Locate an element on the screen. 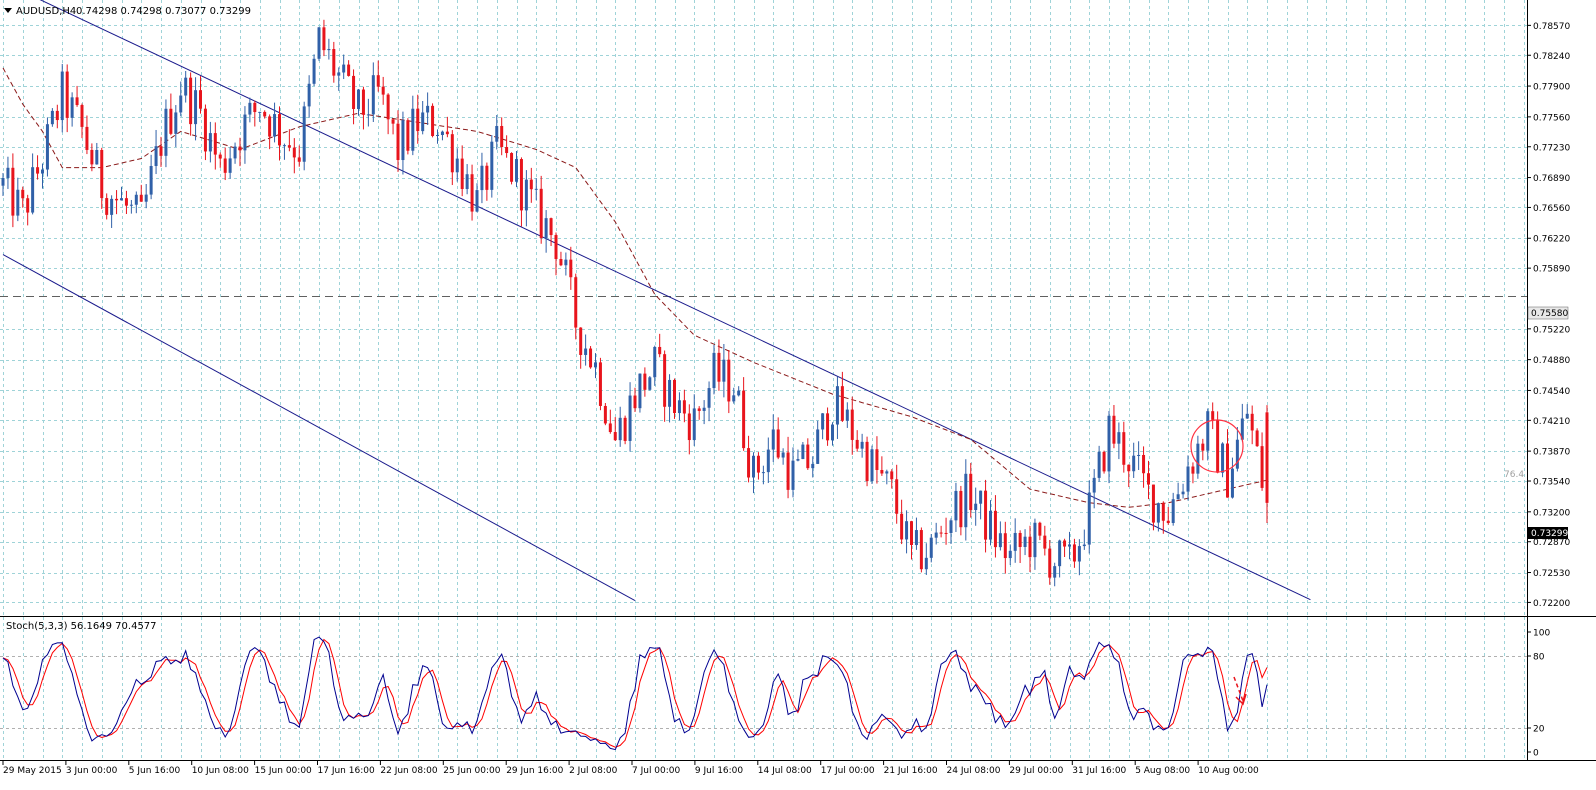 The width and height of the screenshot is (1596, 790). price-tick-label: 0.74540 is located at coordinates (1551, 392).